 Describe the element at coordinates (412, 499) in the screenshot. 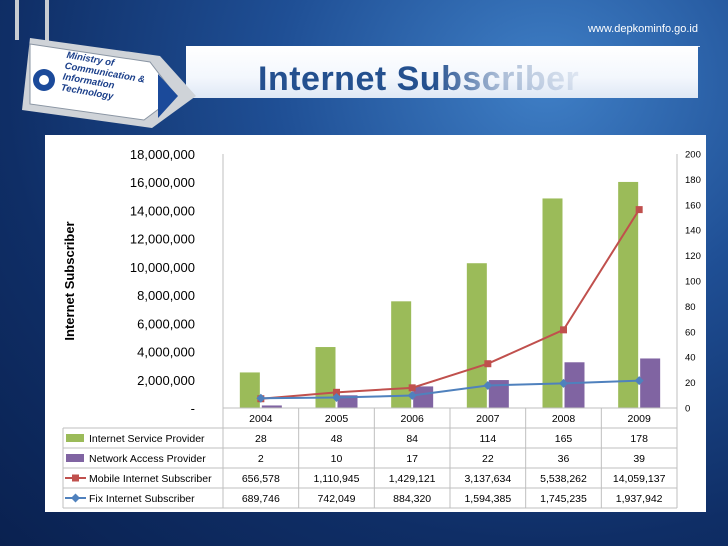

I see `table-cell-value: 884,320` at that location.